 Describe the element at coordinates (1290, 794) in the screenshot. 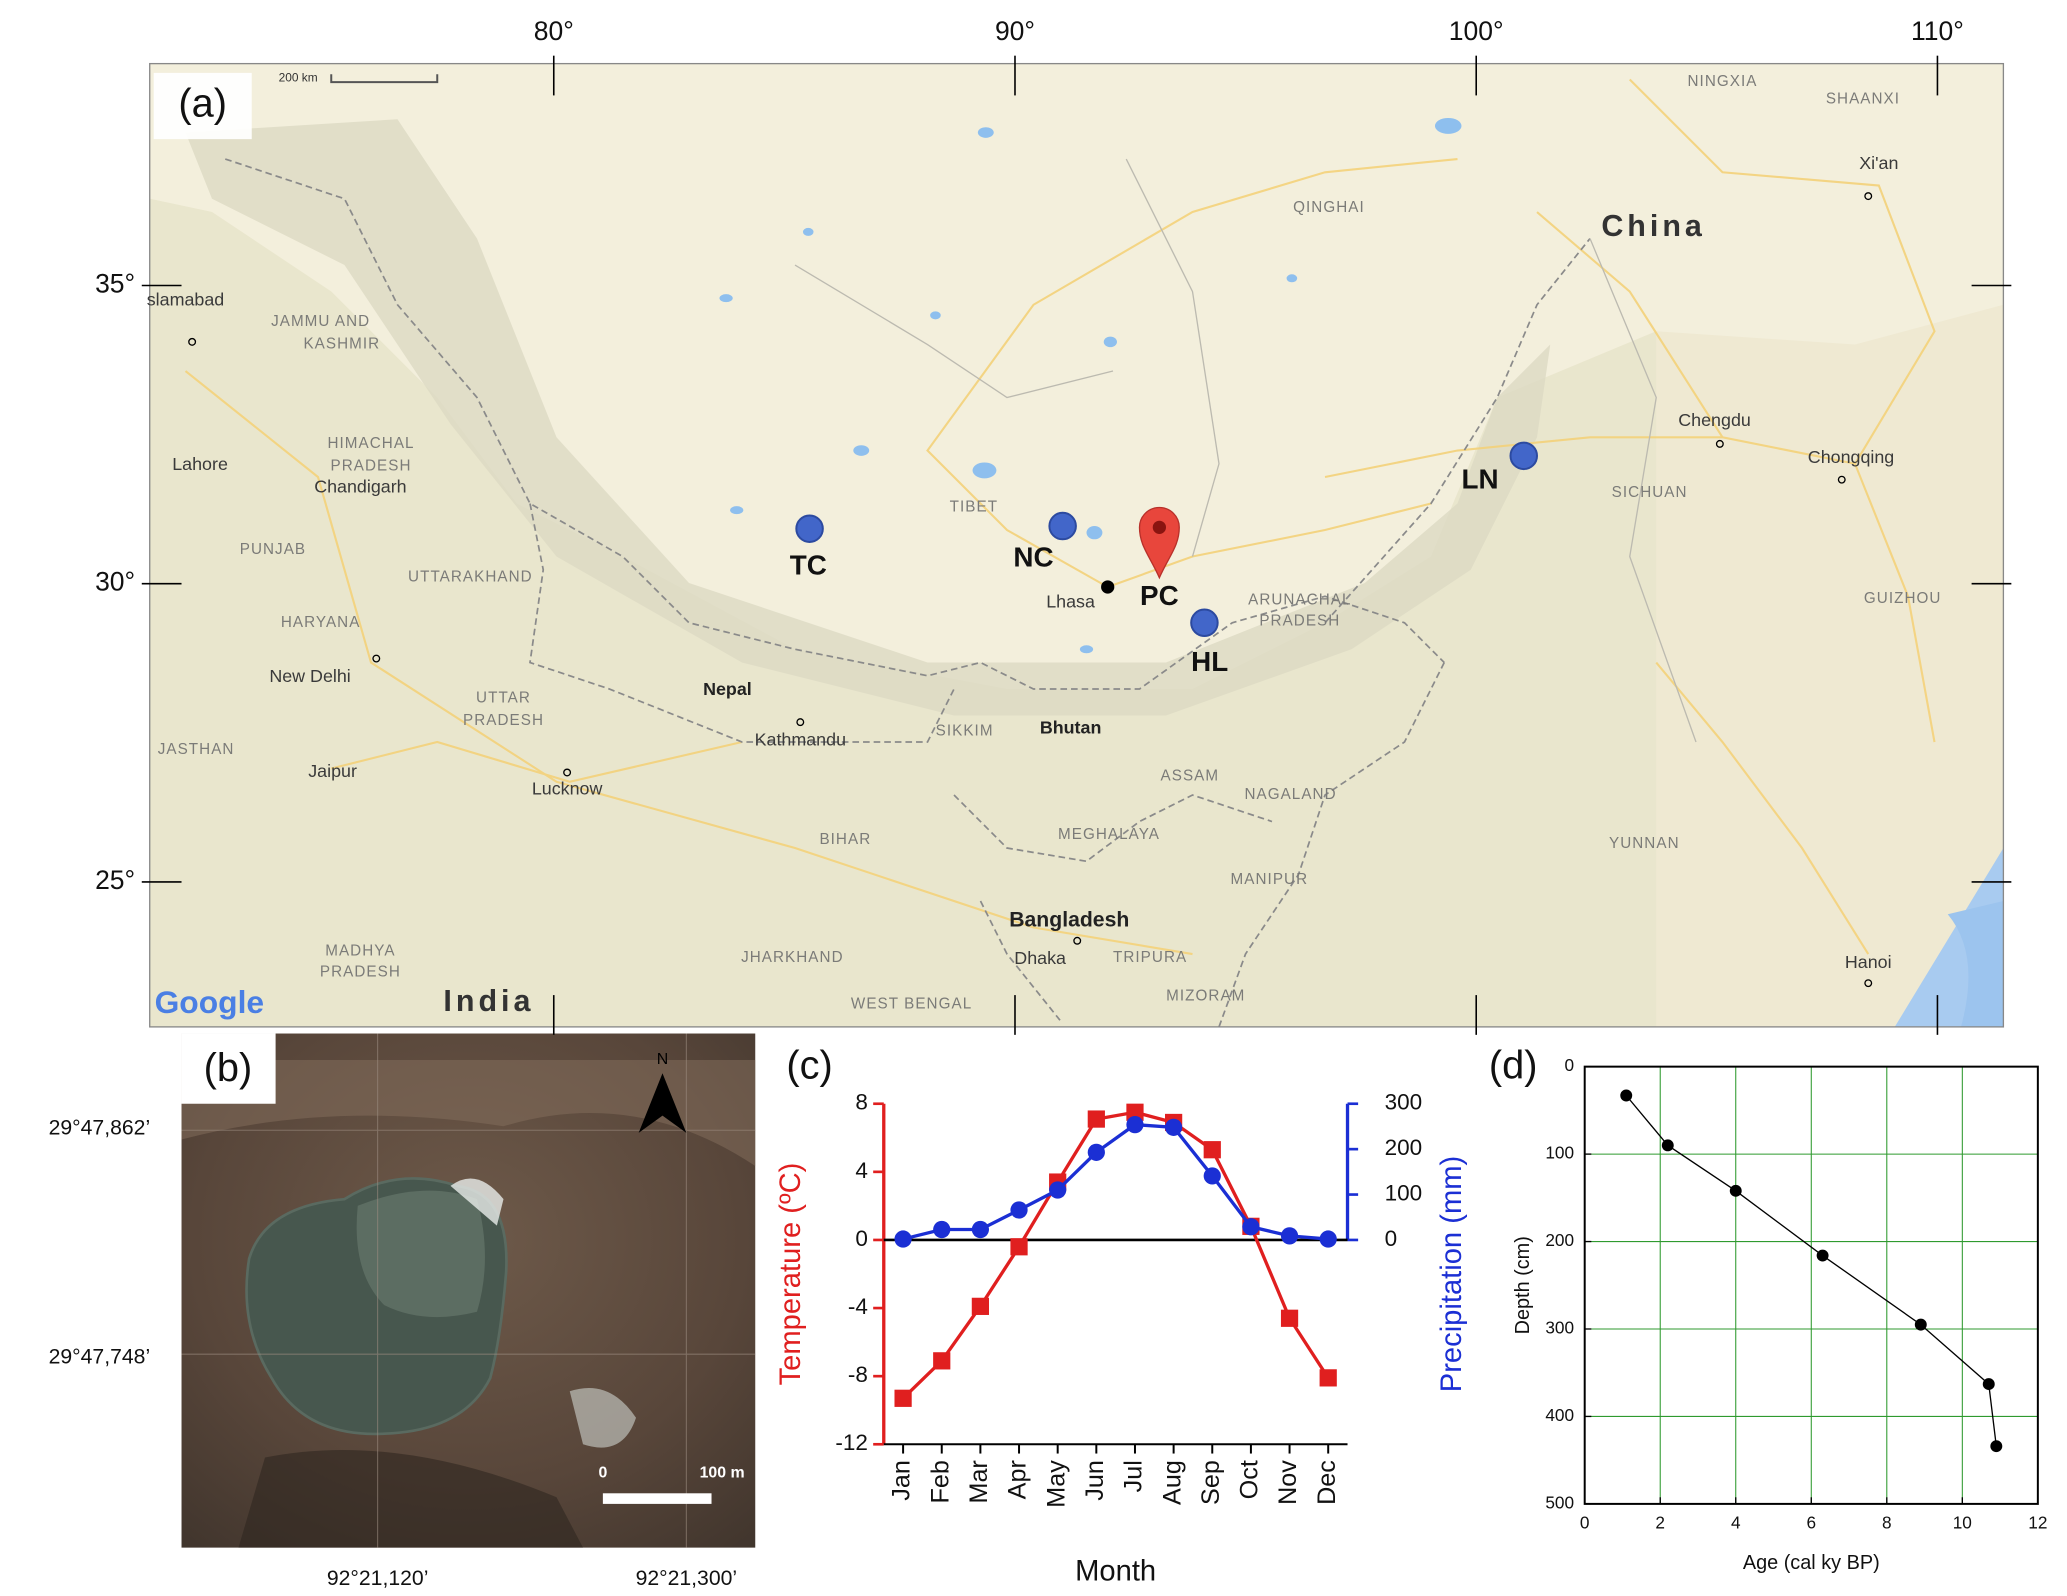

I see `place-label: NAGALAND` at that location.